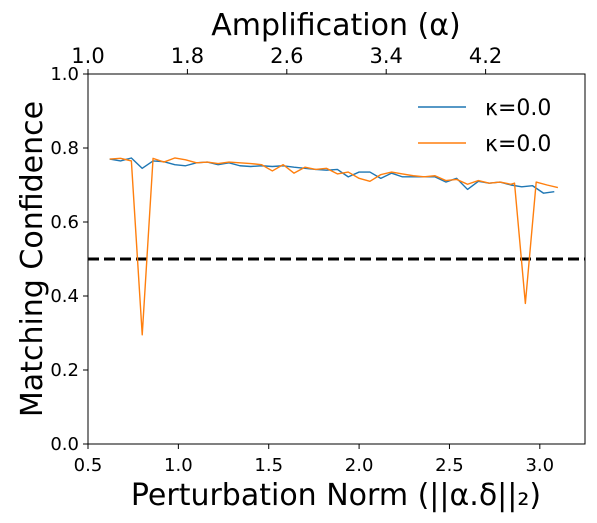 The height and width of the screenshot is (523, 597). I want to click on y-axis-label: Matching Confidence, so click(32, 259).